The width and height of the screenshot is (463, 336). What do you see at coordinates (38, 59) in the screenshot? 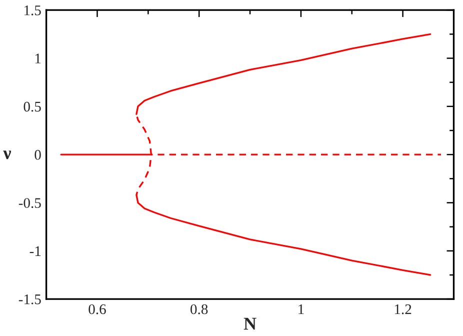
I see `y-tick-label: 1` at bounding box center [38, 59].